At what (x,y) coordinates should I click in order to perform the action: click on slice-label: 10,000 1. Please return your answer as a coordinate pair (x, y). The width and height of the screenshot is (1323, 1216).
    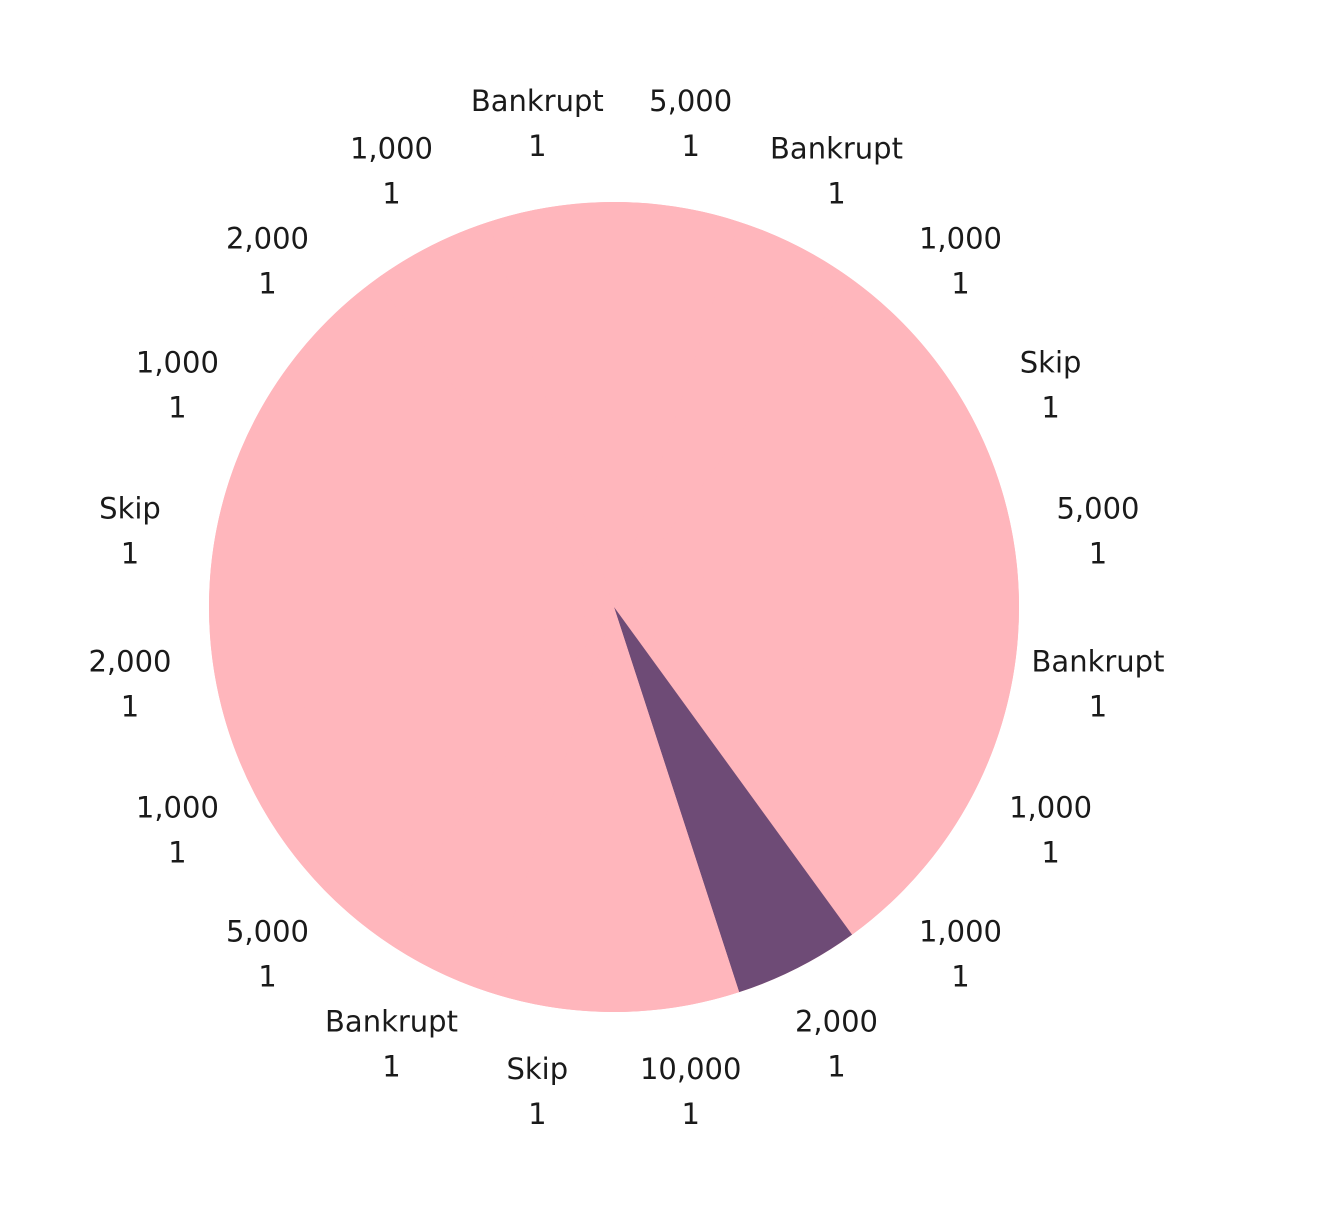
    Looking at the image, I should click on (690, 1091).